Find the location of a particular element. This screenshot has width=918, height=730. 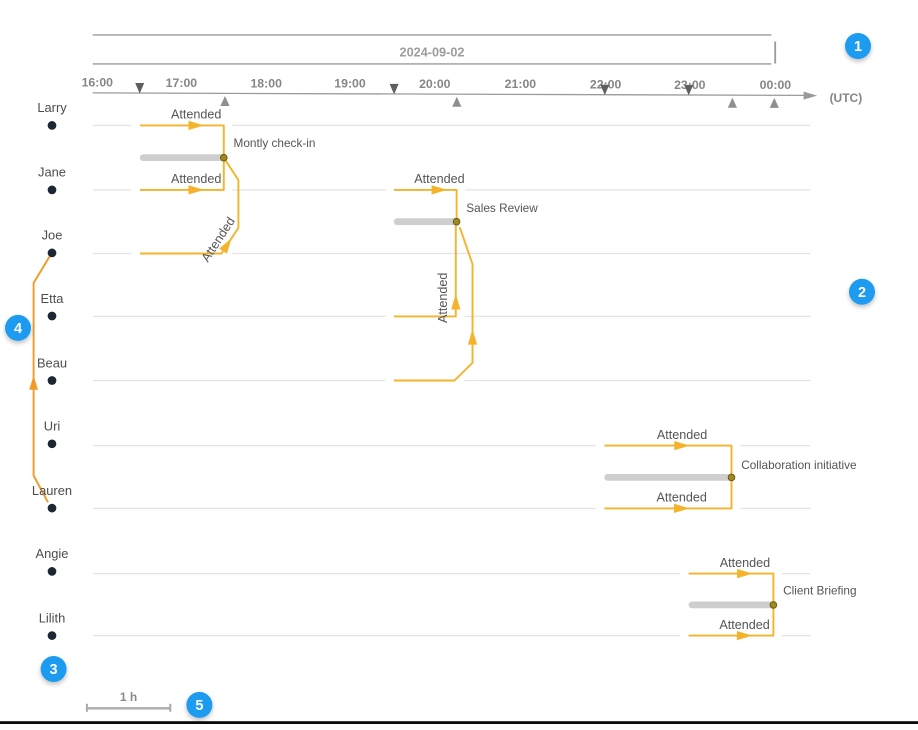

svg-text: Sales Review is located at coordinates (502, 208).